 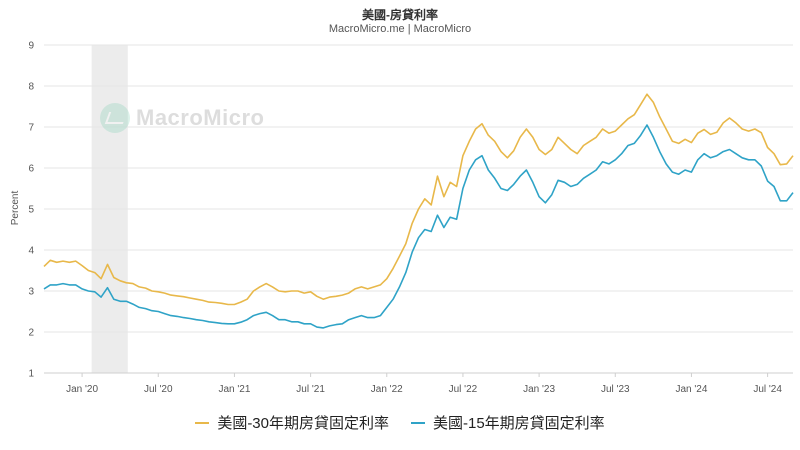 I want to click on y-tick-label-8: 8, so click(x=31, y=87).